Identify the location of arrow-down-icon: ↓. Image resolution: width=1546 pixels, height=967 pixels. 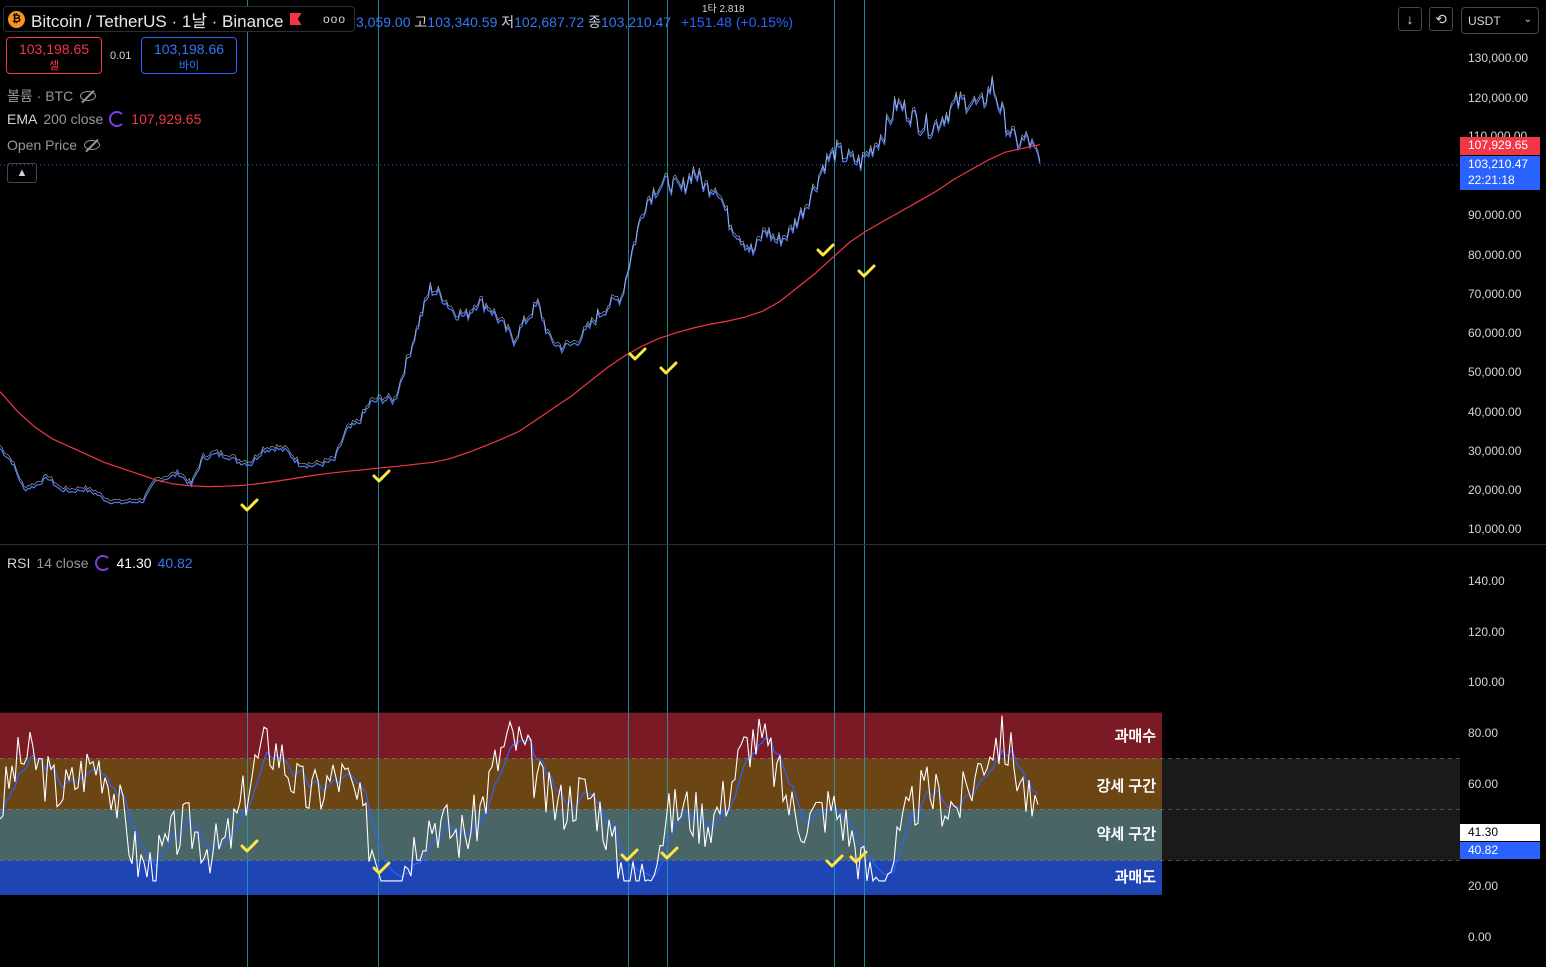
(1410, 19).